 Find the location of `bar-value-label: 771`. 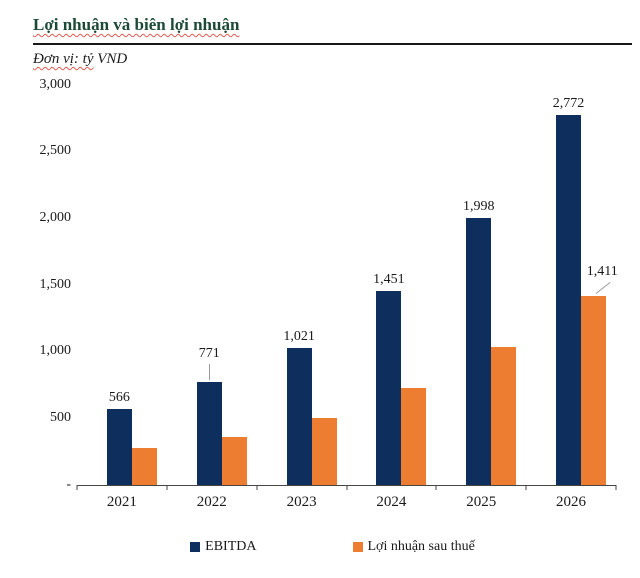

bar-value-label: 771 is located at coordinates (209, 353).